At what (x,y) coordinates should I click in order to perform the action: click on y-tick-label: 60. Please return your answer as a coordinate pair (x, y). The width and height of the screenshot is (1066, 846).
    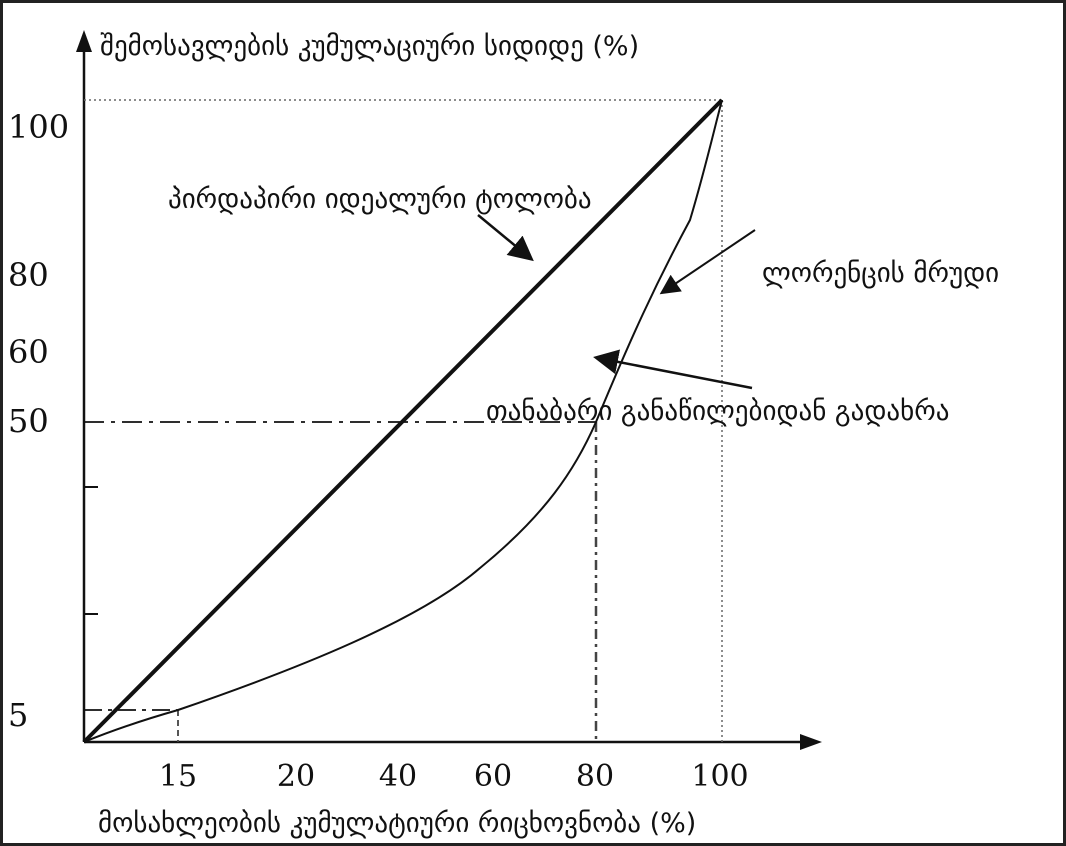
    Looking at the image, I should click on (28, 352).